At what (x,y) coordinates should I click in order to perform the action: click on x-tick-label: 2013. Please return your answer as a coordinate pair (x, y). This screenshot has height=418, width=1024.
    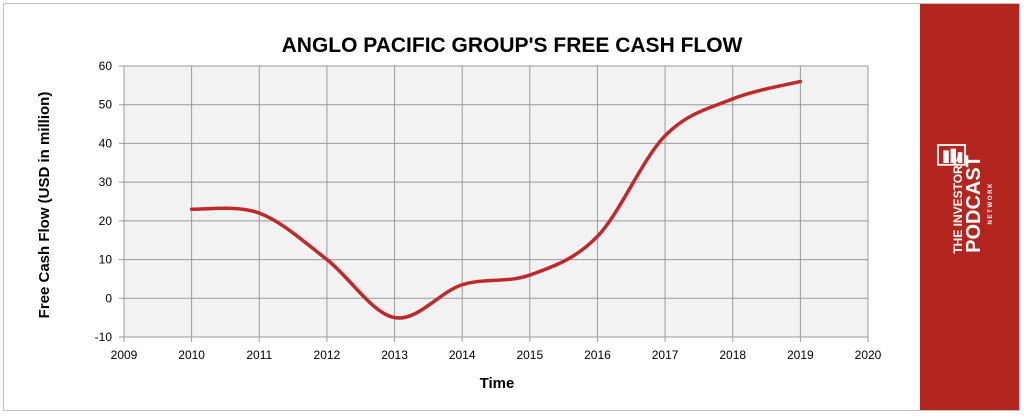
    Looking at the image, I should click on (394, 355).